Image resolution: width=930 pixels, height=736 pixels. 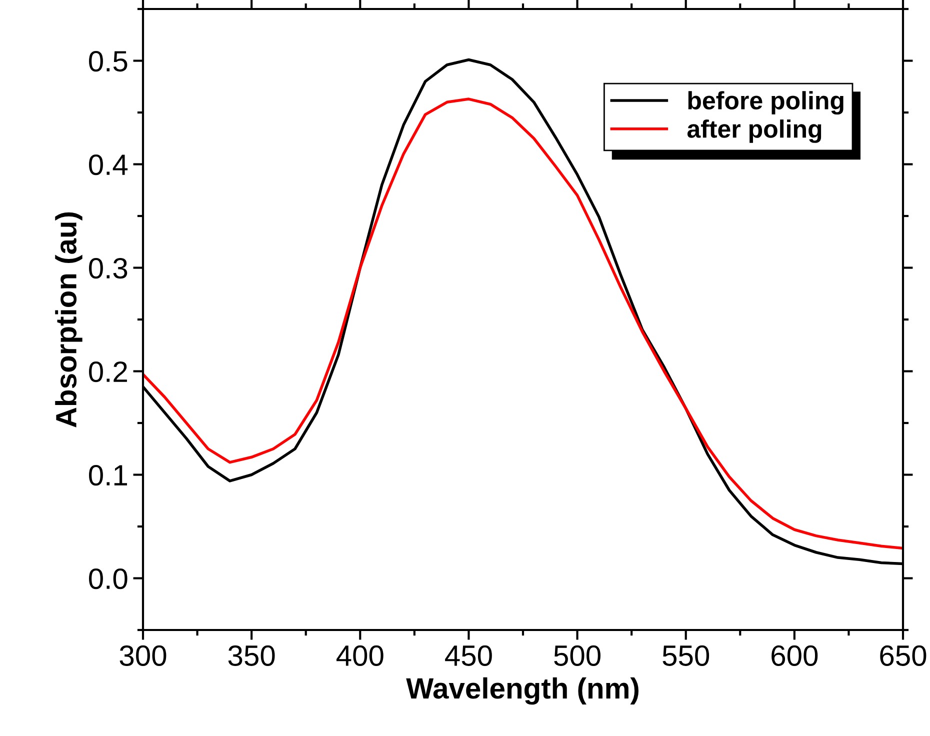 What do you see at coordinates (108, 579) in the screenshot?
I see `y-tick-label: 0.0` at bounding box center [108, 579].